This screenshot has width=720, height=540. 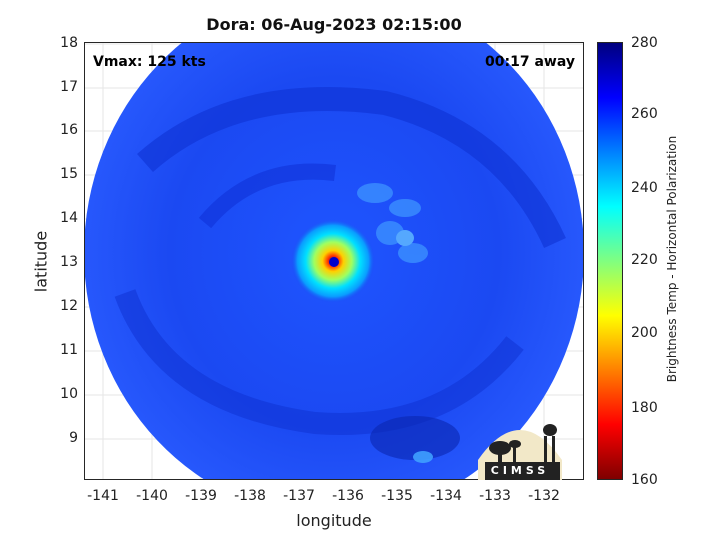 I want to click on x-tick: -141, so click(x=103, y=496).